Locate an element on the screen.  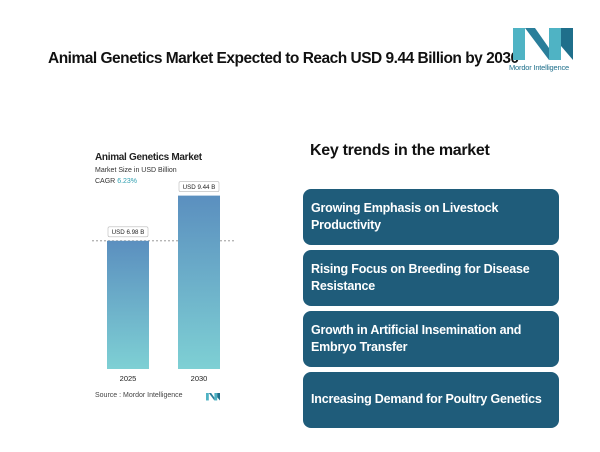
cagr-label: CAGR is located at coordinates (105, 181).